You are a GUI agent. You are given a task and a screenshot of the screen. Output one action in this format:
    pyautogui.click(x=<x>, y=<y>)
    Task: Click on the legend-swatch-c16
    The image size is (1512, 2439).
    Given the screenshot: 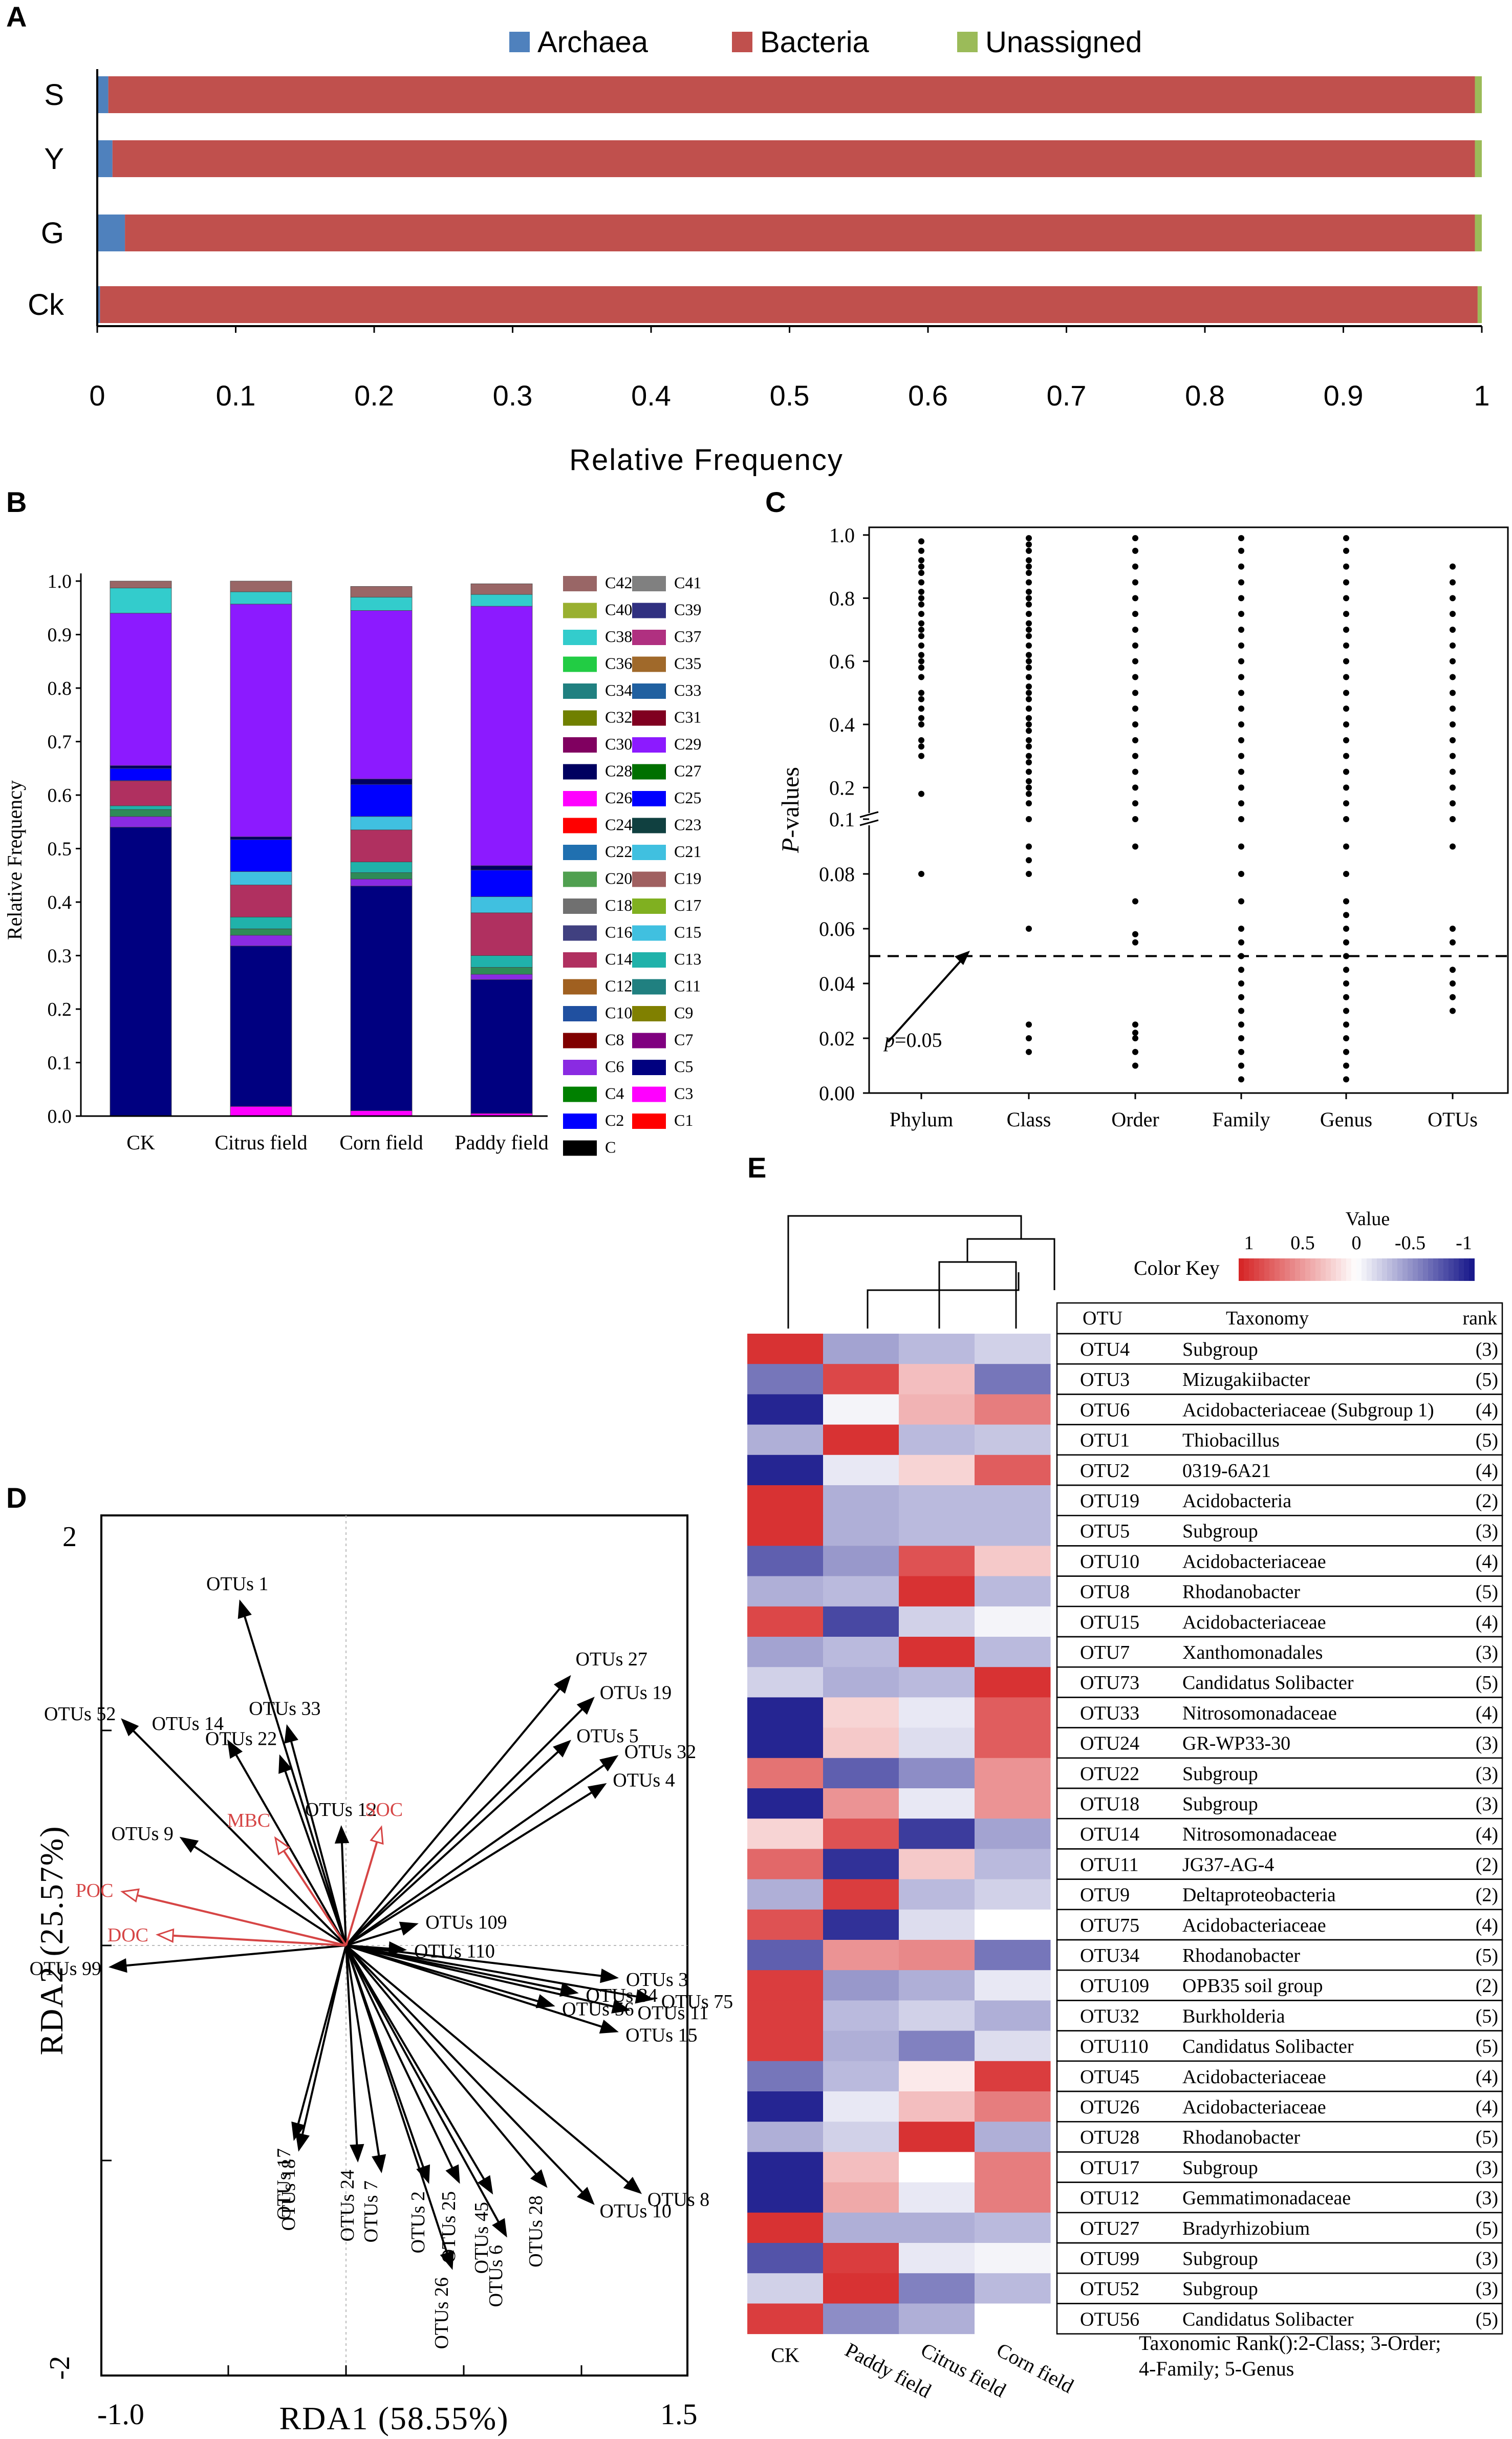 What is the action you would take?
    pyautogui.click(x=580, y=933)
    